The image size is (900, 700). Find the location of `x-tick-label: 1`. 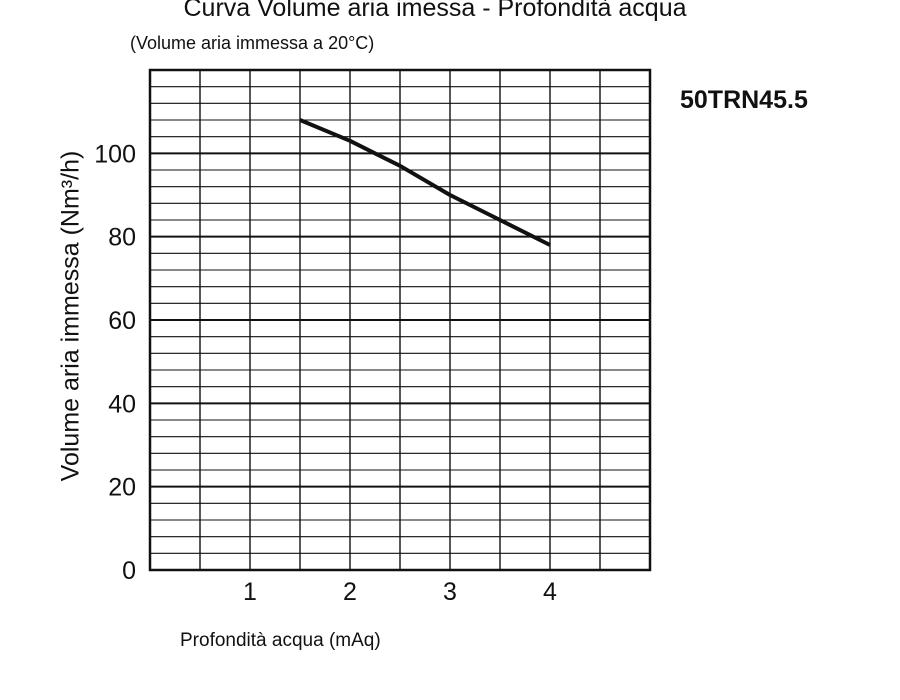

x-tick-label: 1 is located at coordinates (250, 592).